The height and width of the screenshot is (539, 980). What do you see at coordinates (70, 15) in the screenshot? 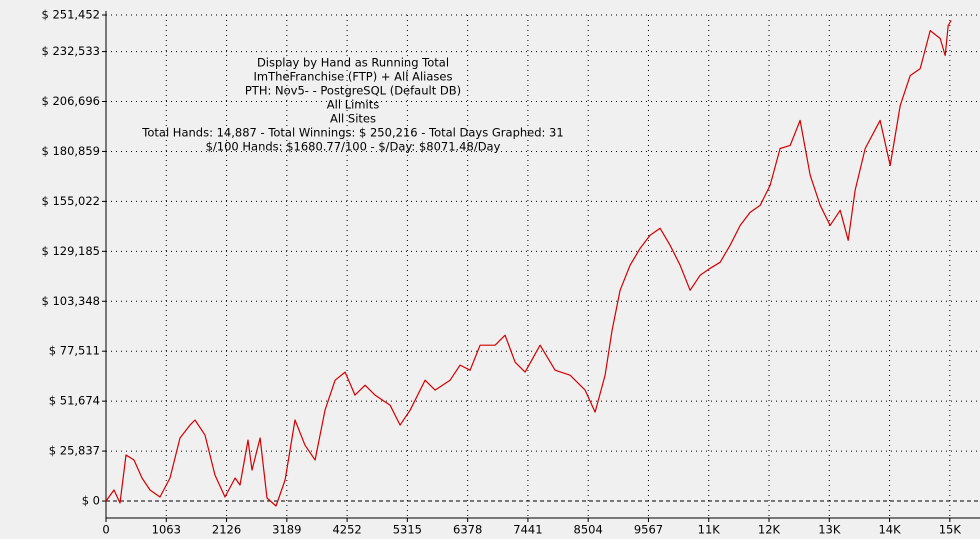
I see `y-tick-label: $ 251,452` at bounding box center [70, 15].